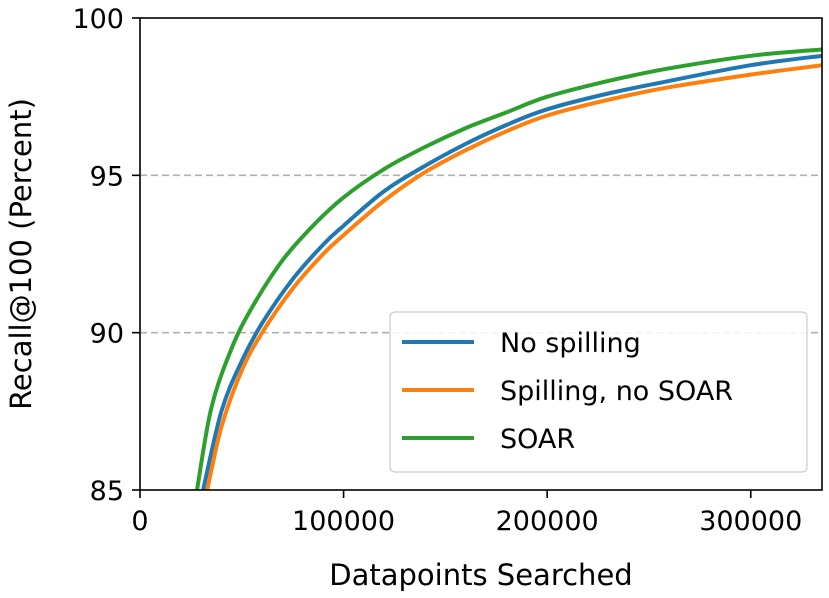 This screenshot has height=598, width=829. What do you see at coordinates (480, 575) in the screenshot?
I see `x-axis-label: Datapoints Searched` at bounding box center [480, 575].